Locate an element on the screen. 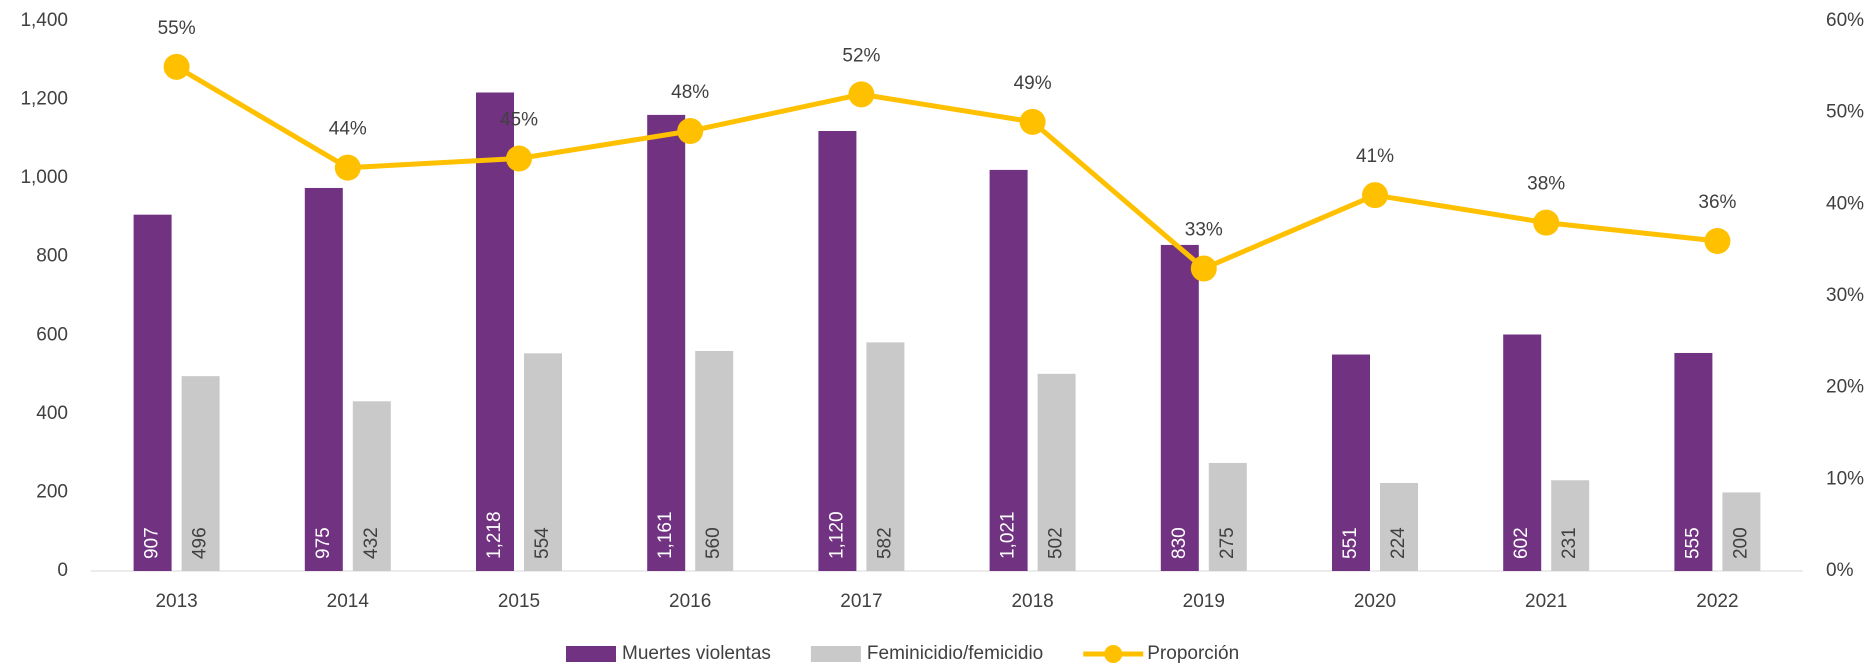 This screenshot has height=664, width=1873. data-label: 231 is located at coordinates (1569, 543).